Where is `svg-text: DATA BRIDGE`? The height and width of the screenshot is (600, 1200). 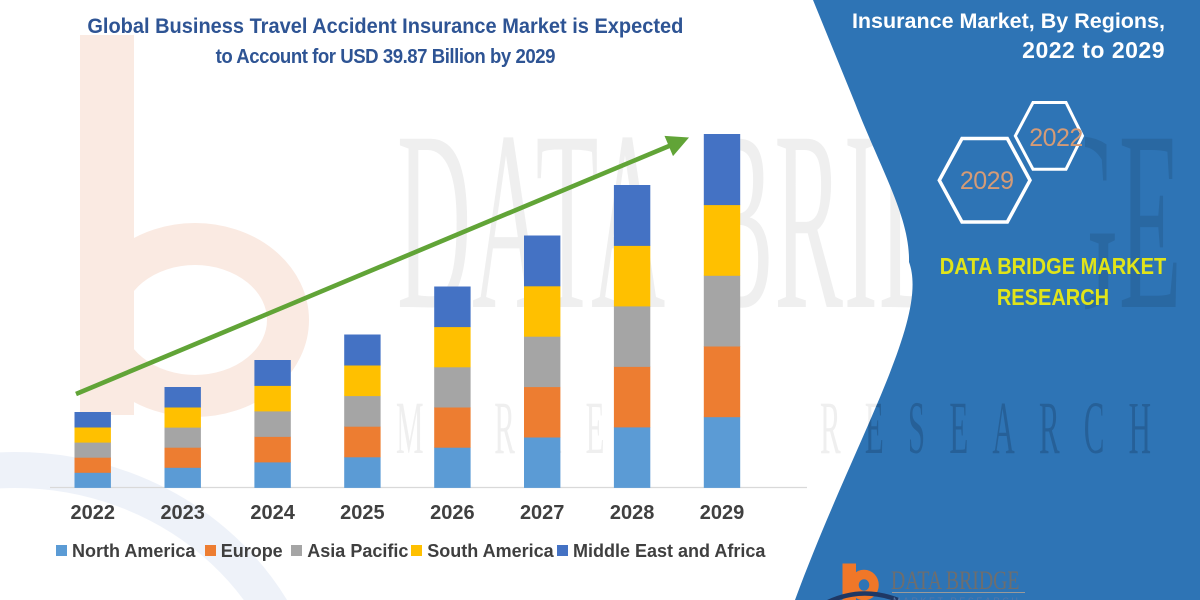
svg-text: DATA BRIDGE is located at coordinates (955, 579).